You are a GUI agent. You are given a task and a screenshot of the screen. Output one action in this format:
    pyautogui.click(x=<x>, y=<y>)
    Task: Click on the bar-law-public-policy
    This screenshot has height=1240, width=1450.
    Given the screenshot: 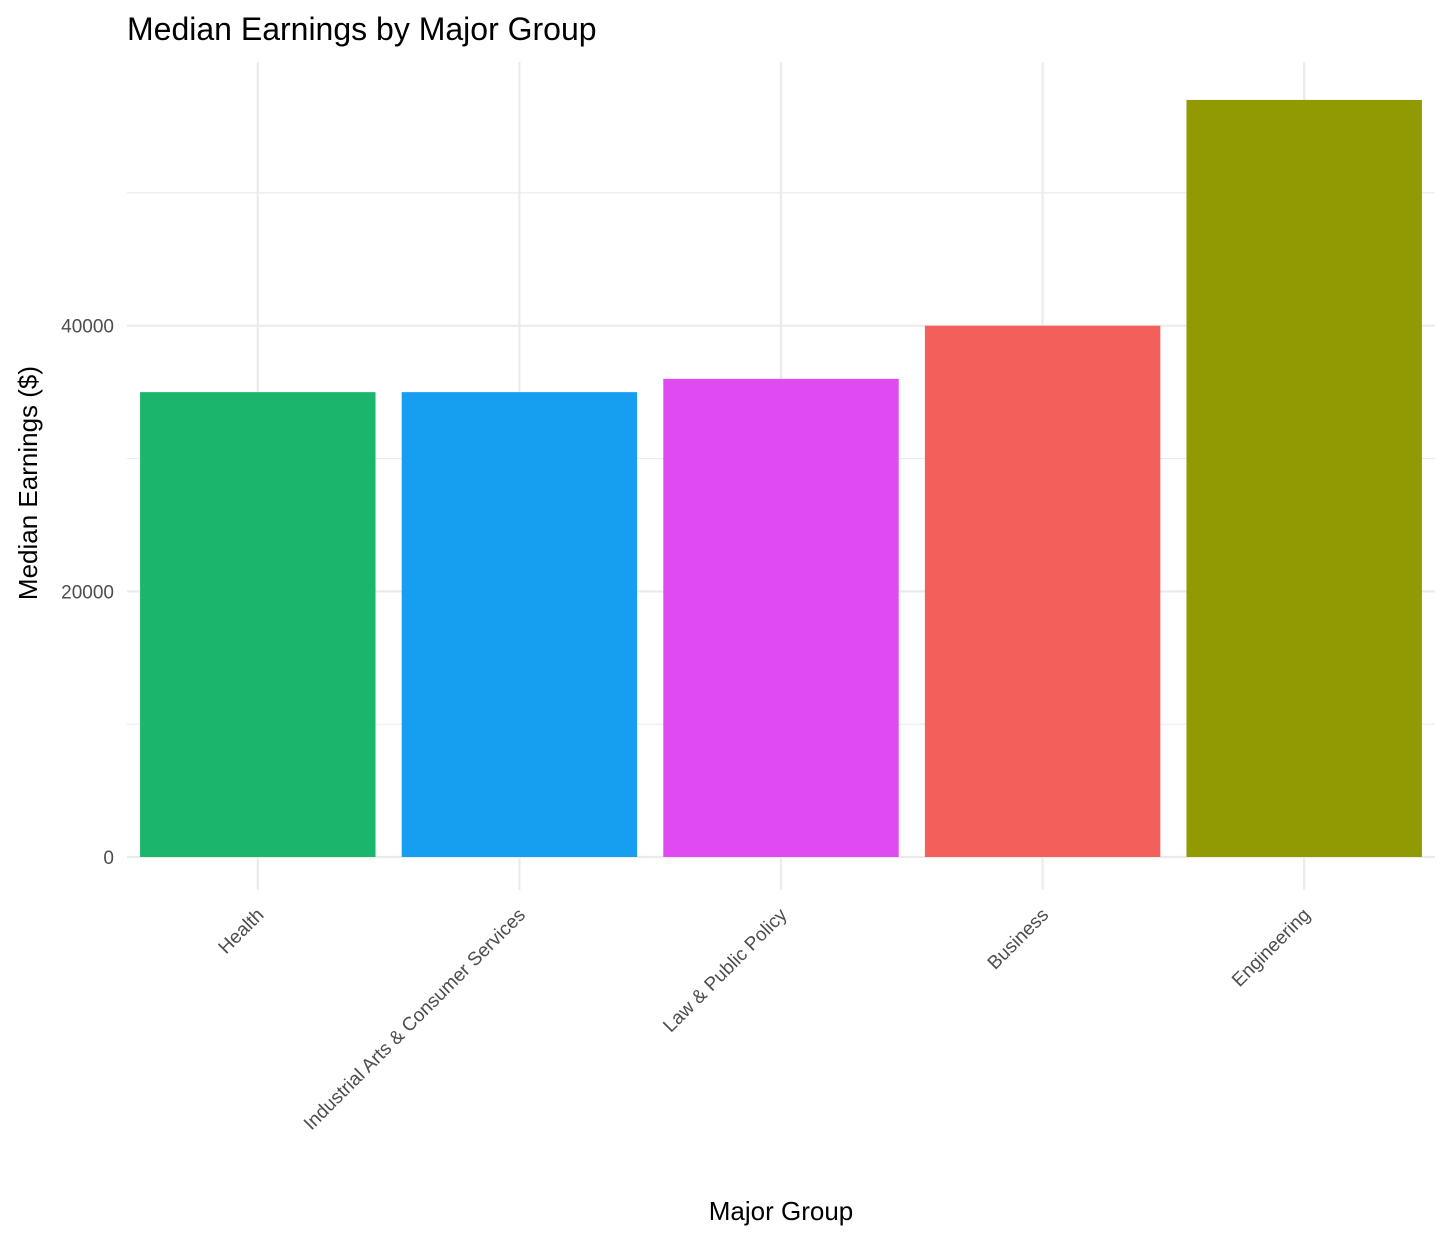 What is the action you would take?
    pyautogui.click(x=781, y=617)
    